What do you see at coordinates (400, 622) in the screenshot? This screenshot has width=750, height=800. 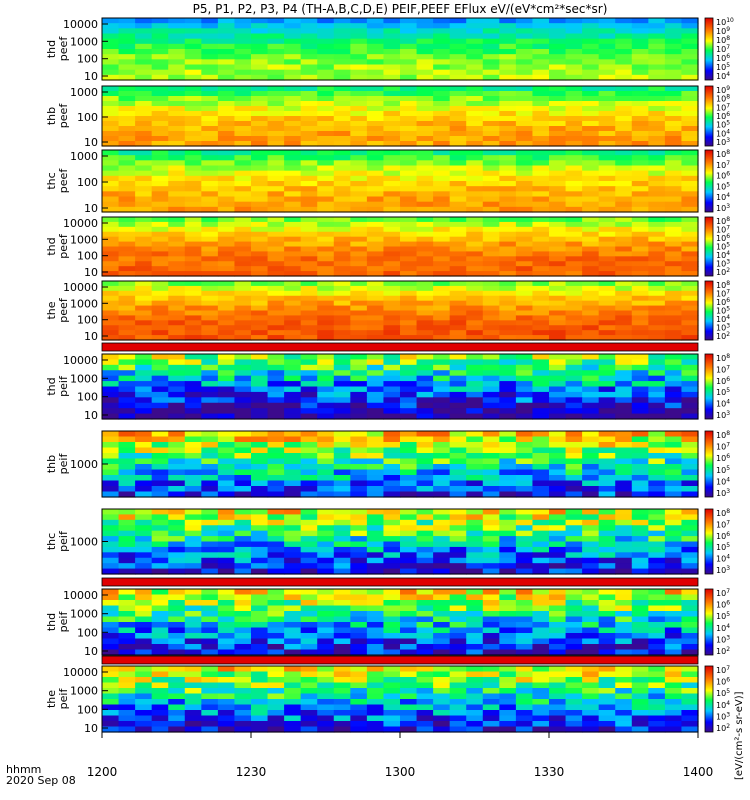 I see `panel-frame` at bounding box center [400, 622].